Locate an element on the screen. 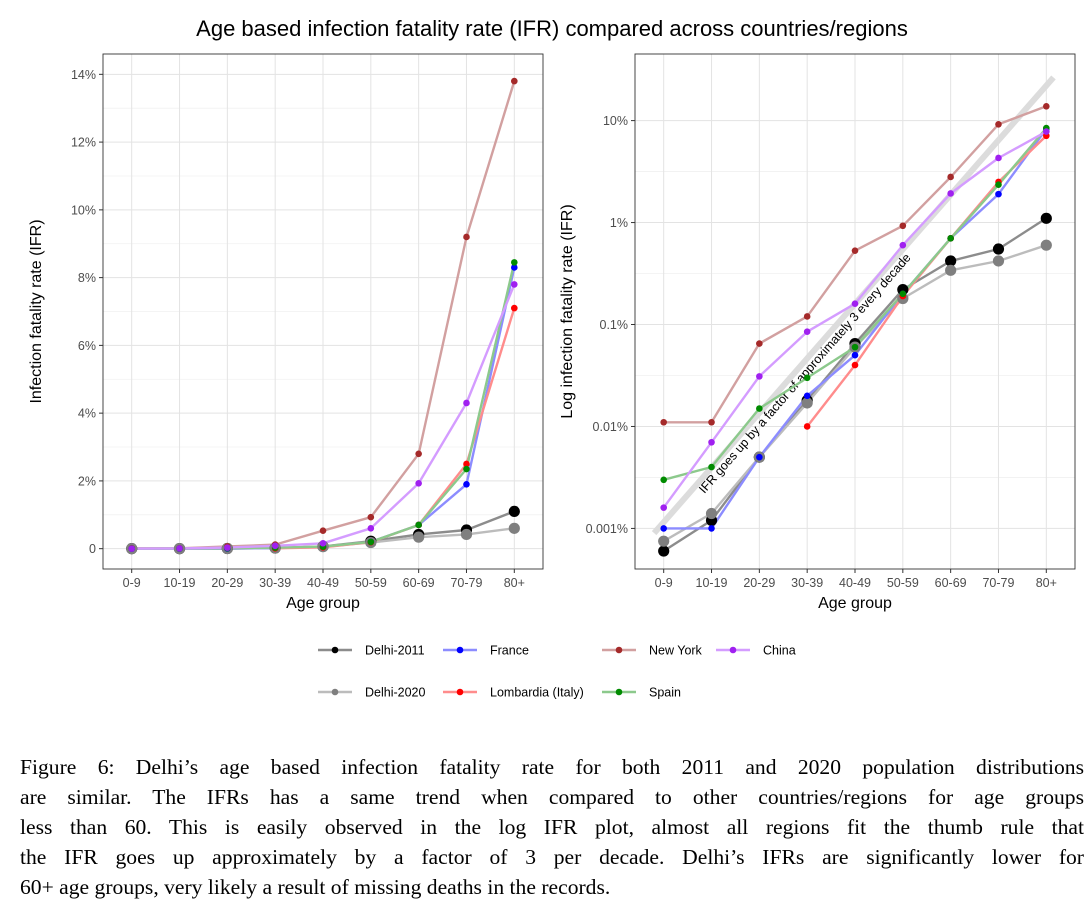 The height and width of the screenshot is (917, 1088). legend-point-new-york is located at coordinates (619, 650).